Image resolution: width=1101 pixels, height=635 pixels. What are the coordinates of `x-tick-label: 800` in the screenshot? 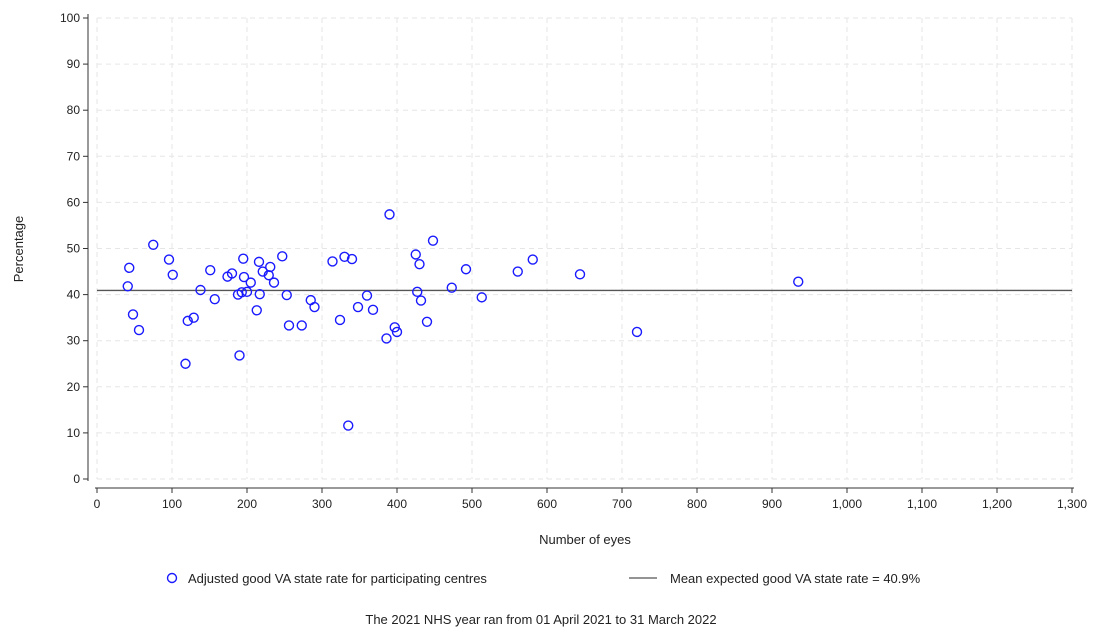 It's located at (697, 504).